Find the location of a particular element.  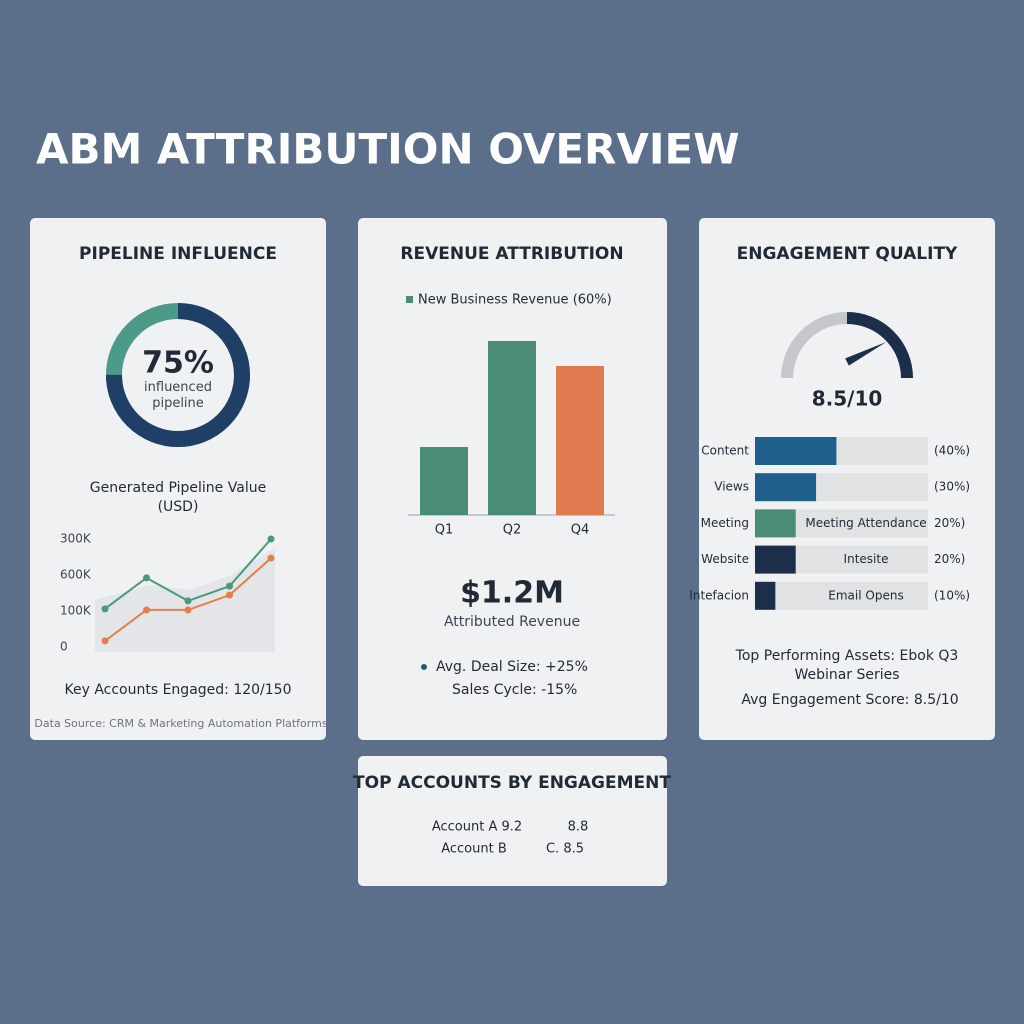

category-label: Content is located at coordinates (725, 451).